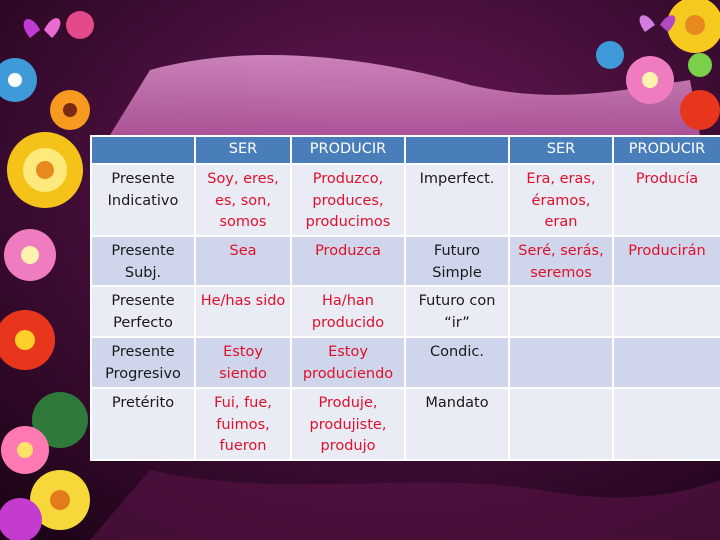 This screenshot has width=720, height=540. Describe the element at coordinates (457, 311) in the screenshot. I see `tense-label: Futuro con “ir”` at that location.